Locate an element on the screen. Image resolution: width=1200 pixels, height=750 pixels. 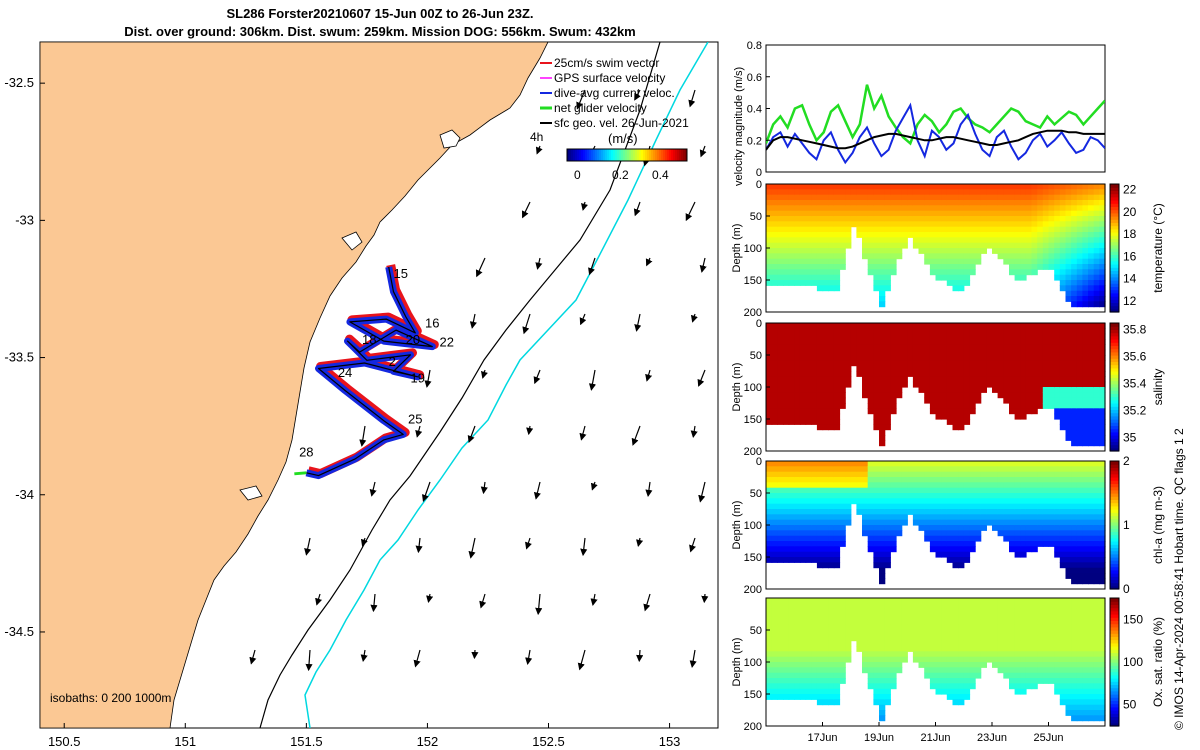
speed-colorbar is located at coordinates (627, 155).